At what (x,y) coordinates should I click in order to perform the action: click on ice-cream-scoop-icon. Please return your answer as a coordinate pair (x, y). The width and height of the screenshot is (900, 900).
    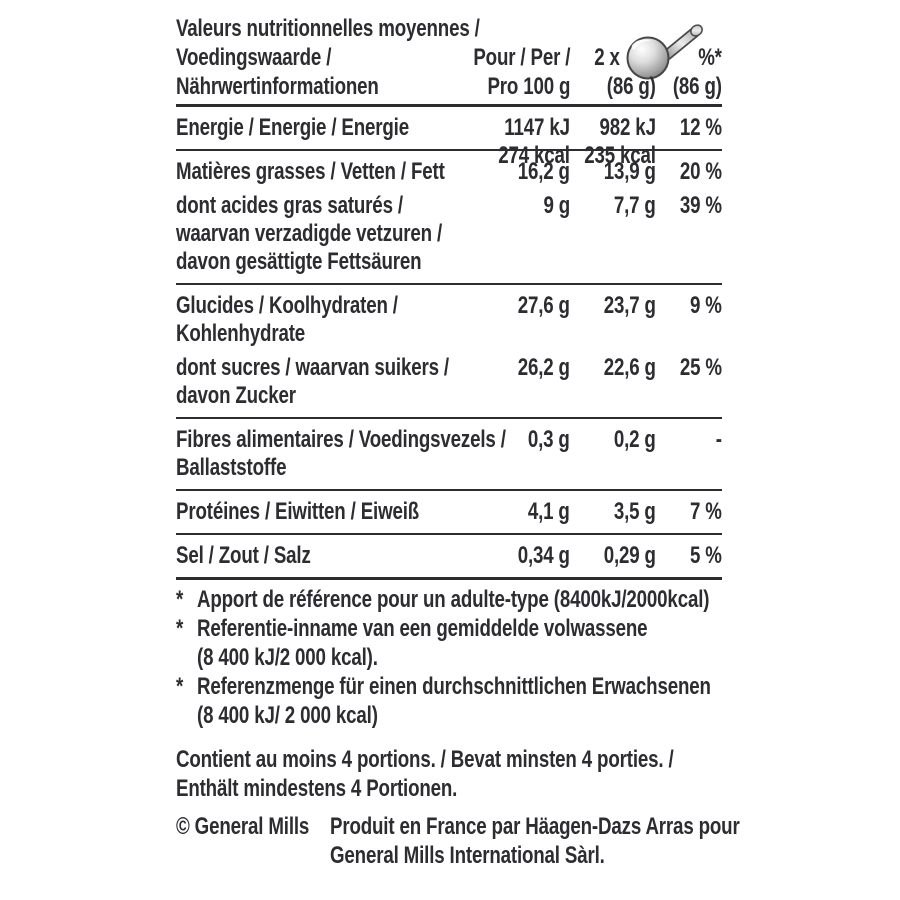
    Looking at the image, I should click on (664, 52).